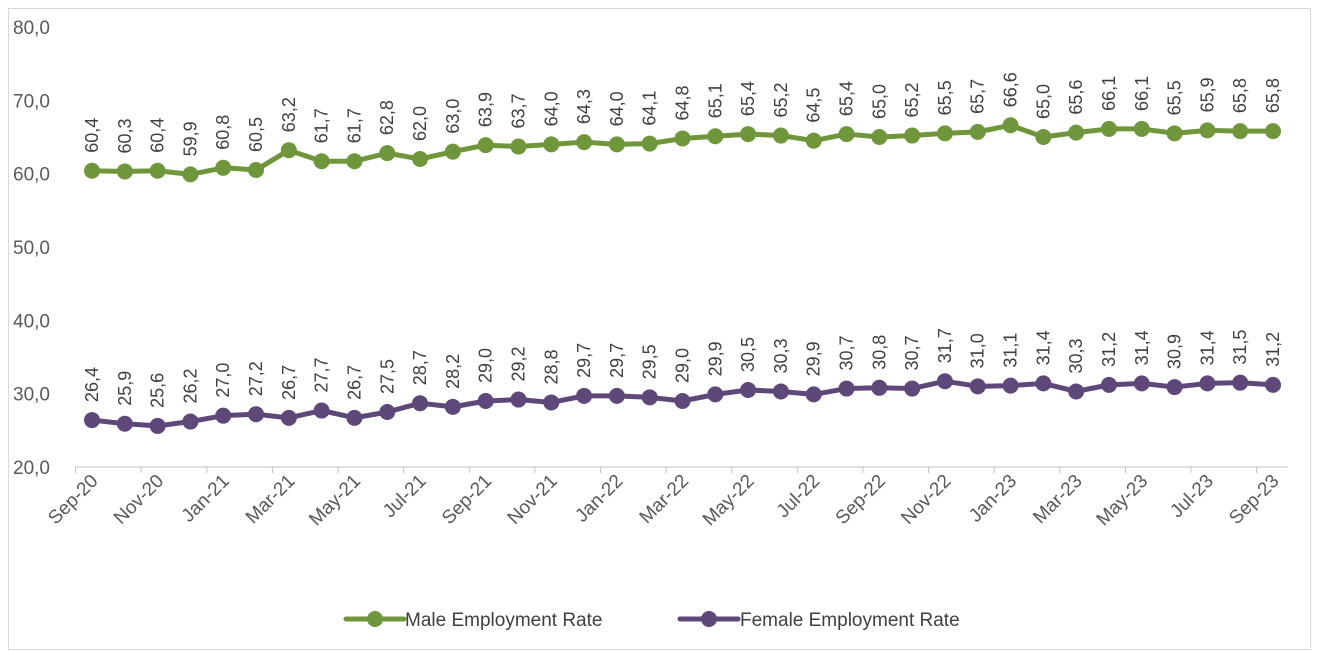  I want to click on data-label: 29,5, so click(650, 361).